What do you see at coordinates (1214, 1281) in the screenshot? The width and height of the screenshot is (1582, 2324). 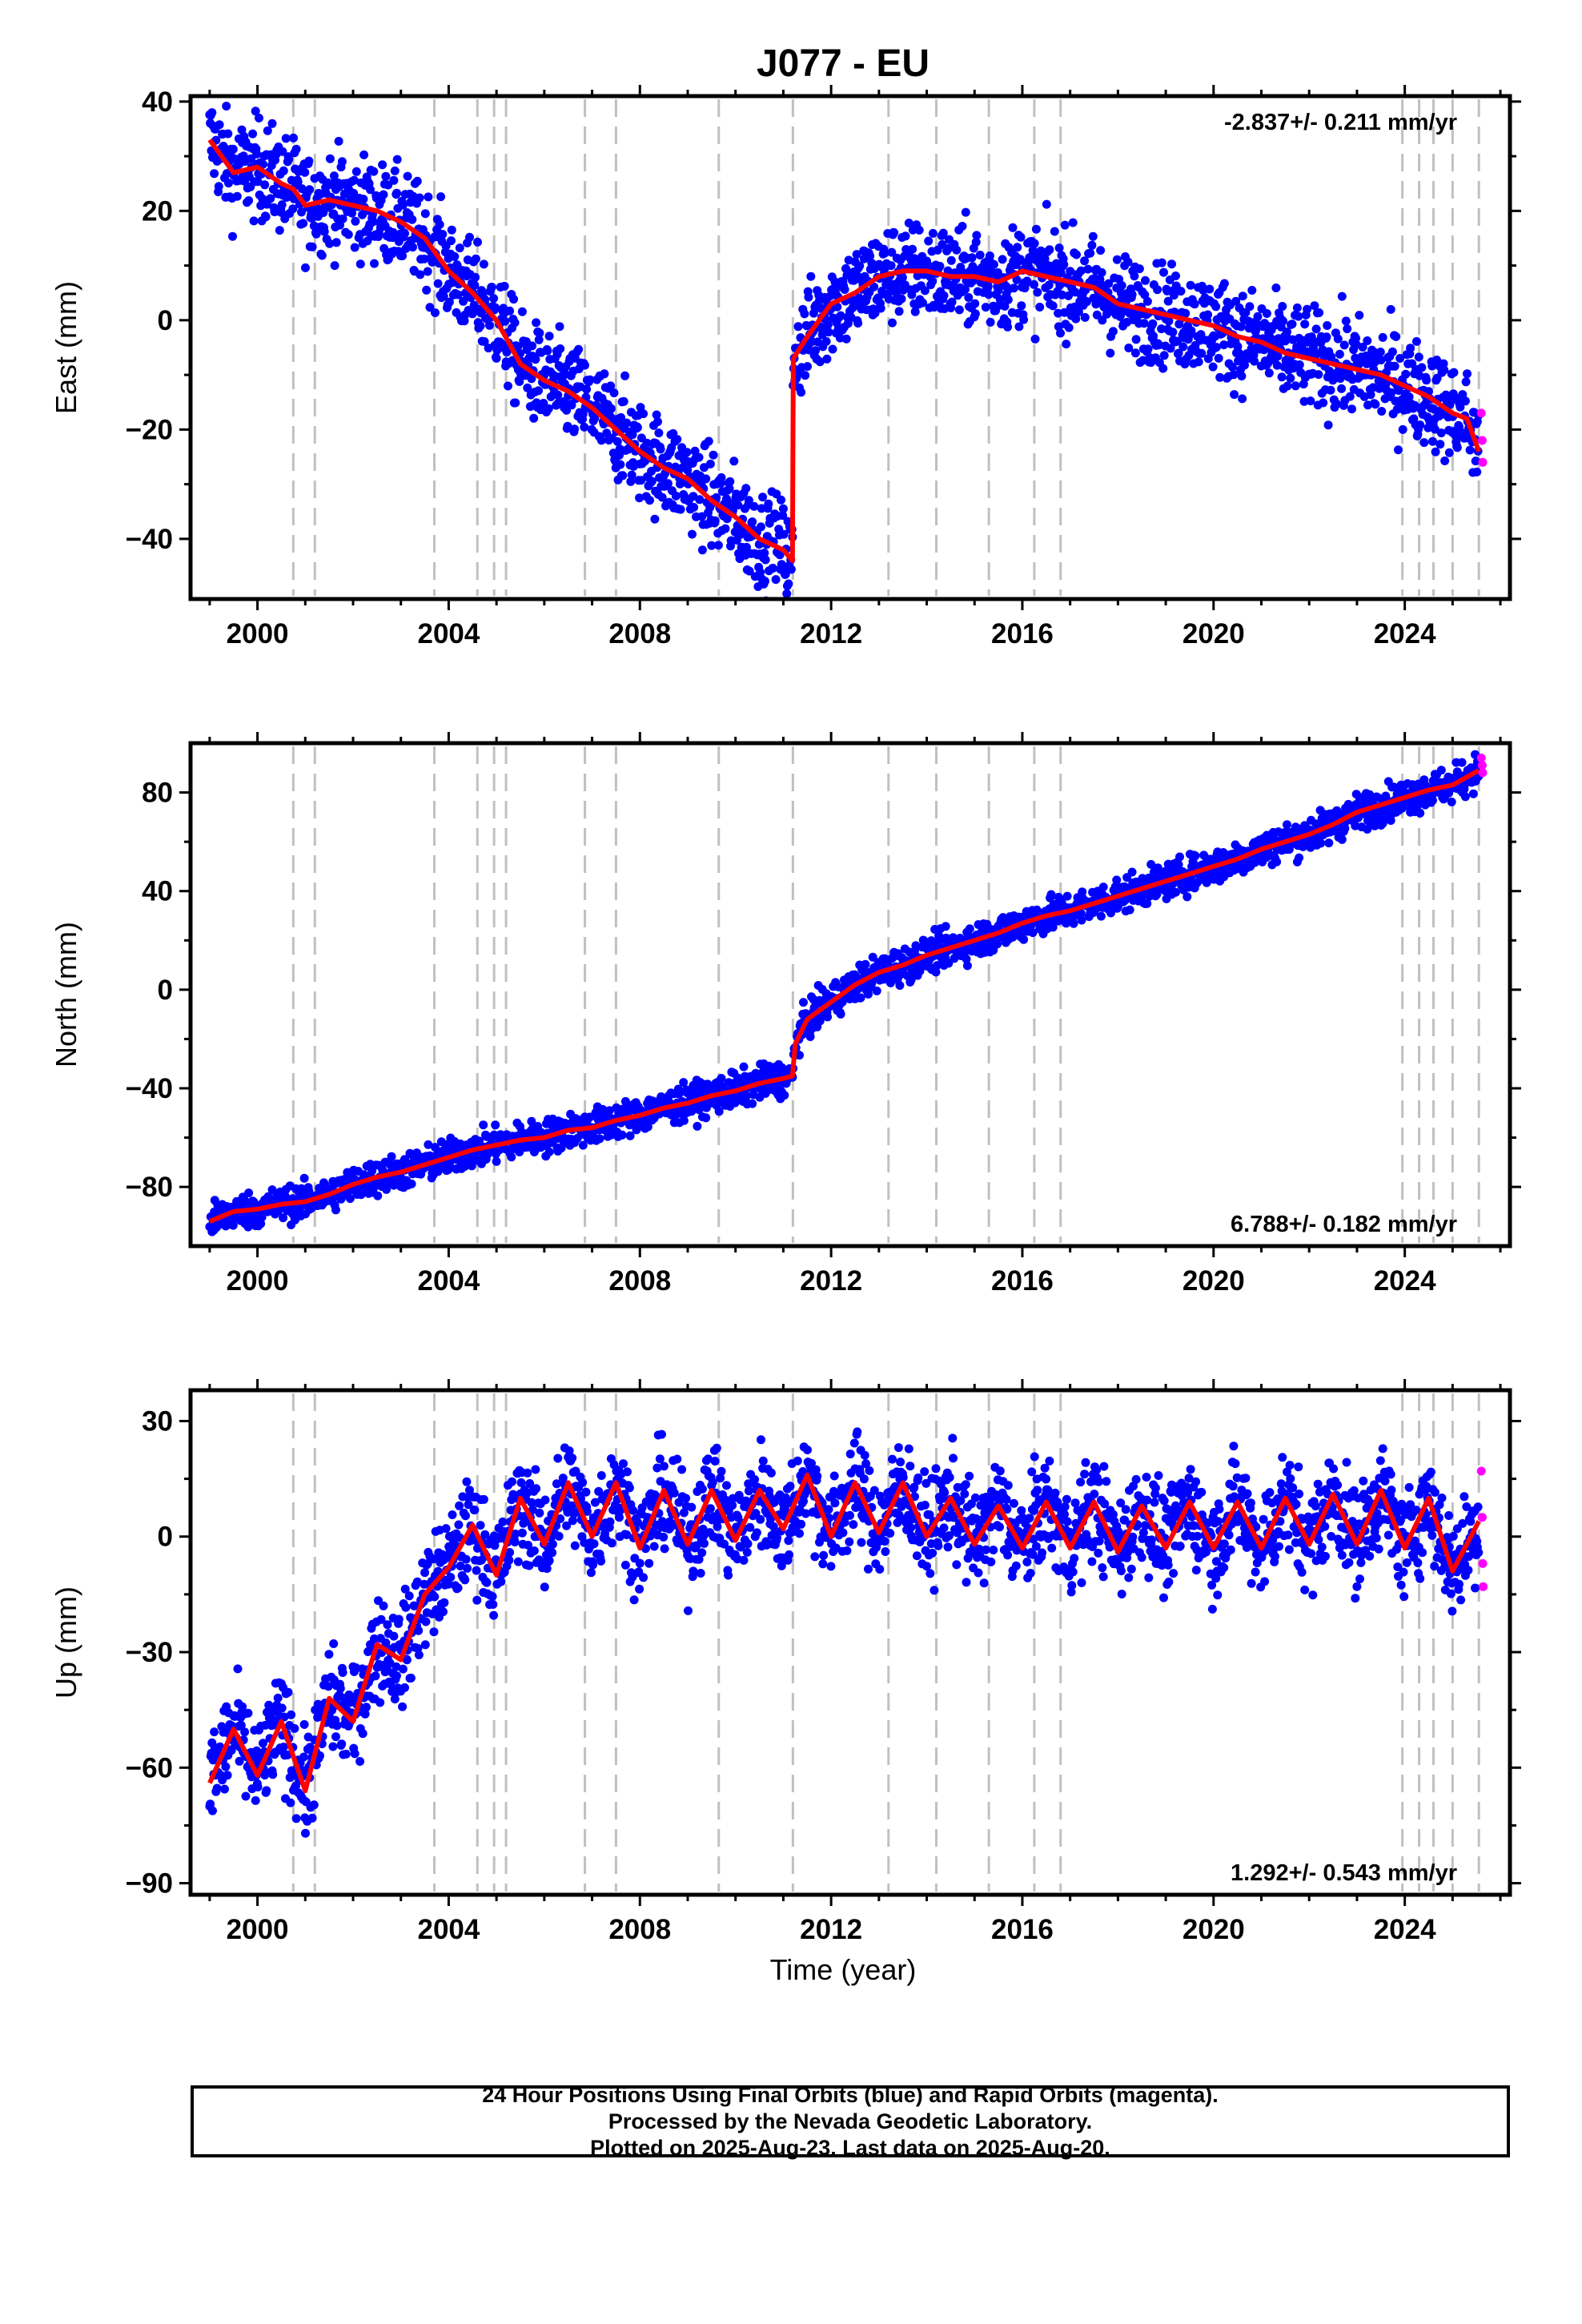 I see `x-tick-label: 2020` at bounding box center [1214, 1281].